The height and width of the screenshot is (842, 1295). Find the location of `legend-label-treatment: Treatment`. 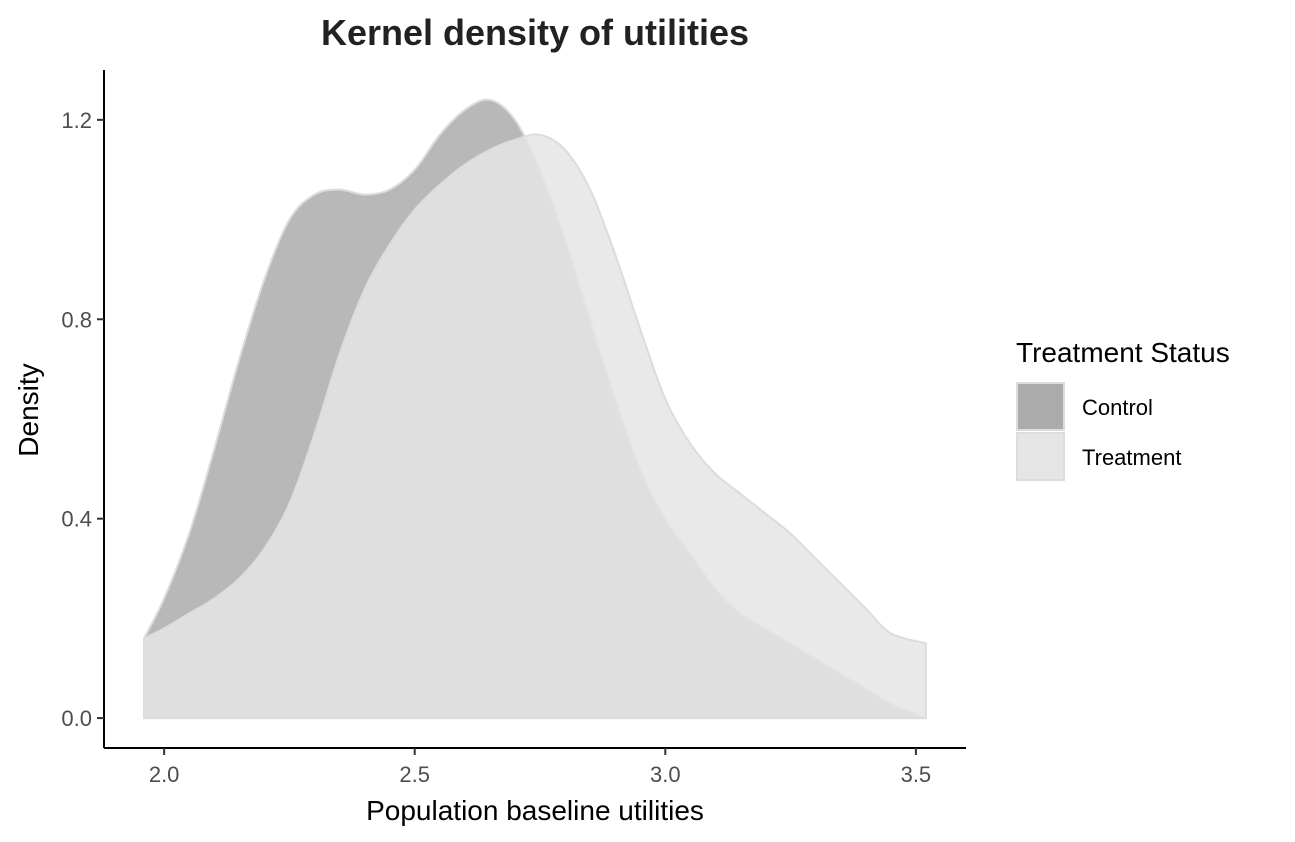

legend-label-treatment: Treatment is located at coordinates (1131, 457).